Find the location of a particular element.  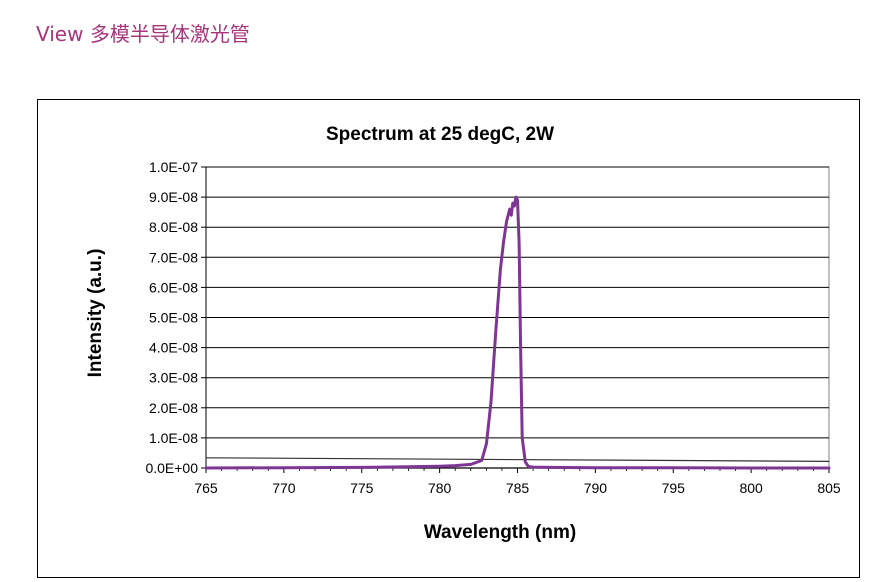

y-tick-label: 3.0E-08 is located at coordinates (173, 378).